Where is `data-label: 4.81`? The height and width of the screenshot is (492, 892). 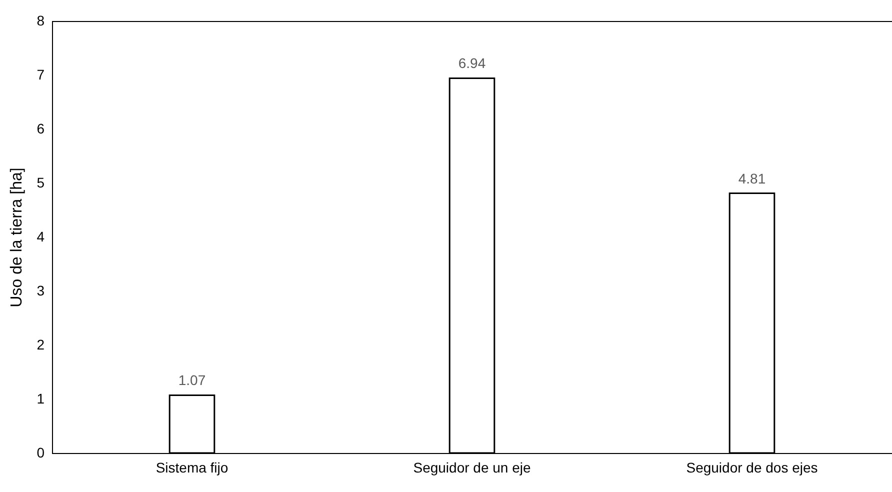
data-label: 4.81 is located at coordinates (752, 178).